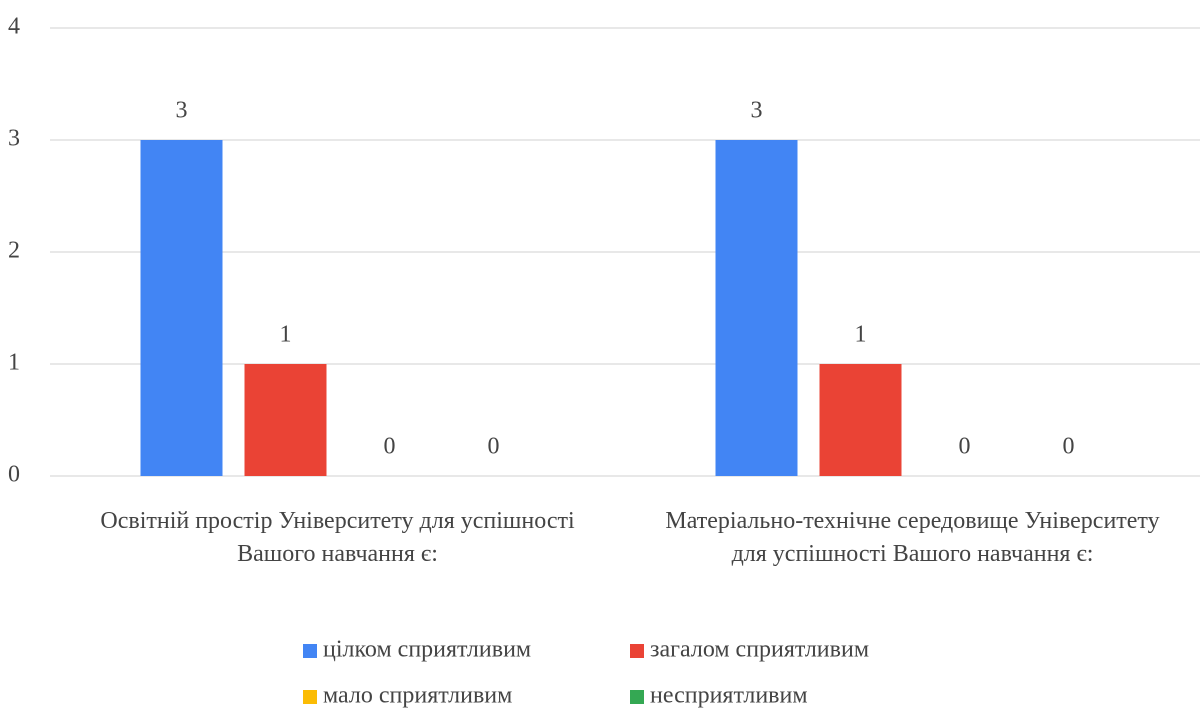 This screenshot has height=717, width=1200. I want to click on y-tick-label: 1, so click(14, 363).